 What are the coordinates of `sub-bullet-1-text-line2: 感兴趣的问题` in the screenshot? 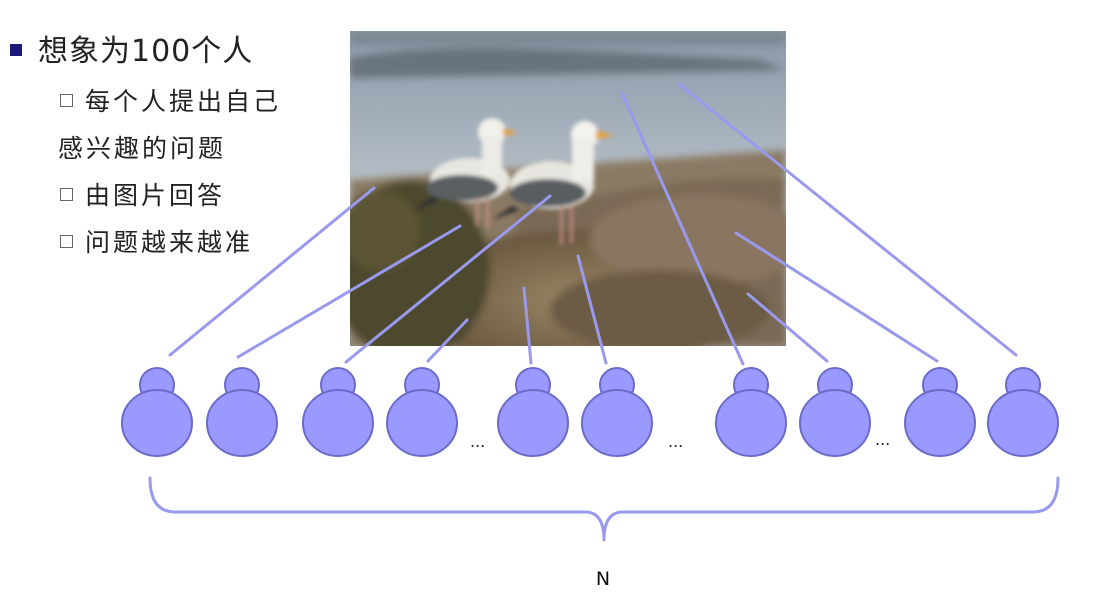 It's located at (142, 148).